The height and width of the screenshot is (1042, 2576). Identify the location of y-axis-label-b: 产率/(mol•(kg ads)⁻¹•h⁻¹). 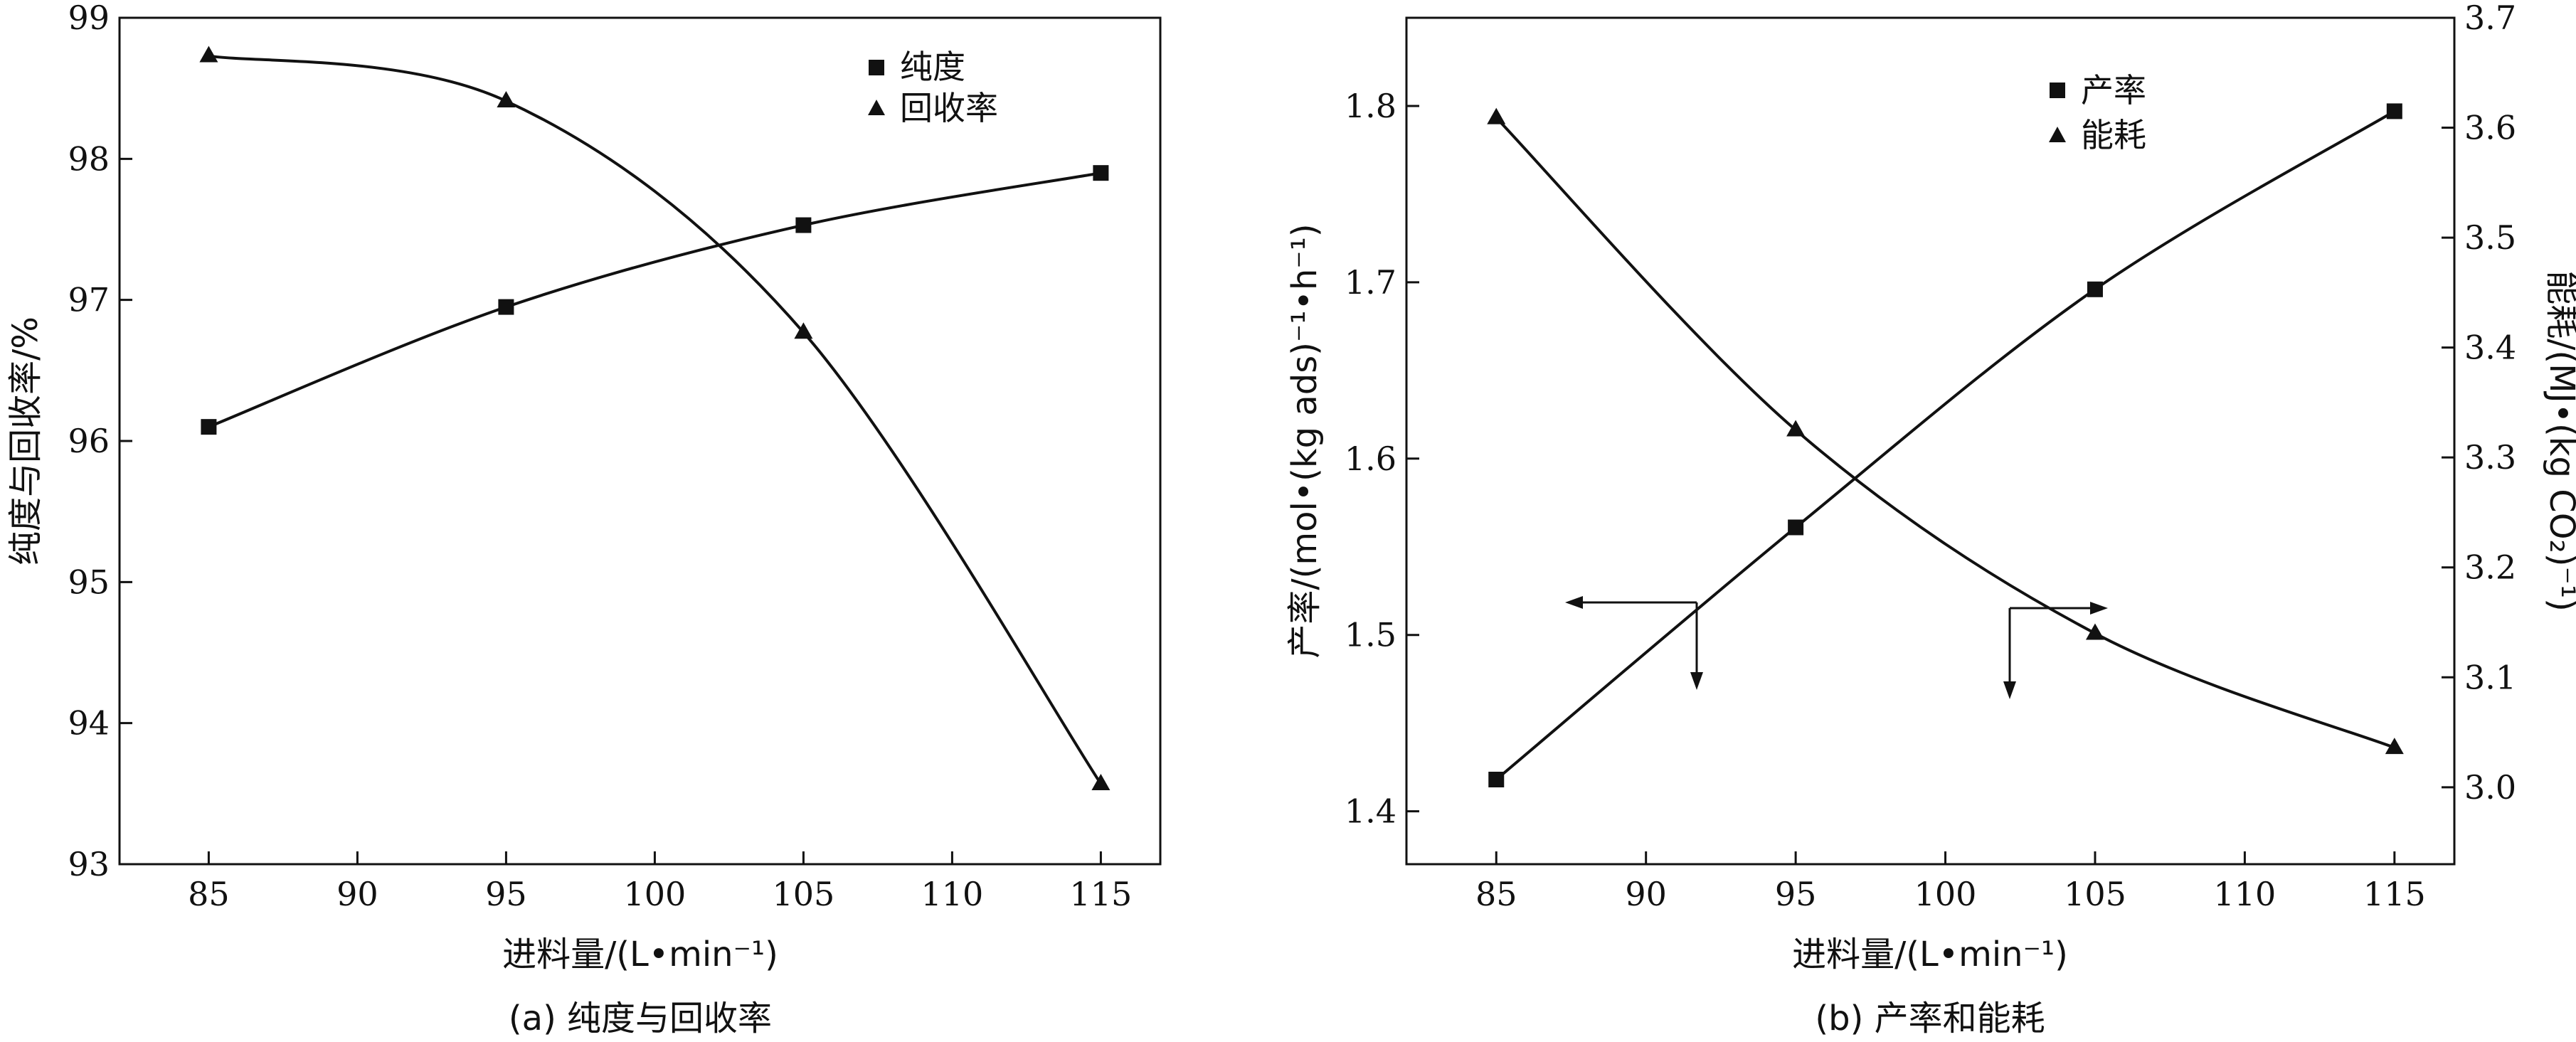
(1305, 440).